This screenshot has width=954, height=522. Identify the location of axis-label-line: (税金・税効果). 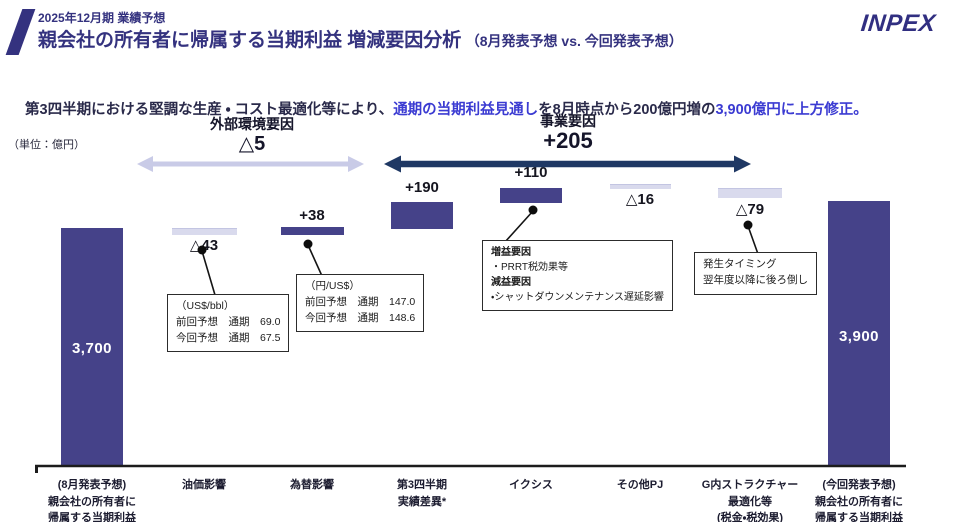
(750, 517).